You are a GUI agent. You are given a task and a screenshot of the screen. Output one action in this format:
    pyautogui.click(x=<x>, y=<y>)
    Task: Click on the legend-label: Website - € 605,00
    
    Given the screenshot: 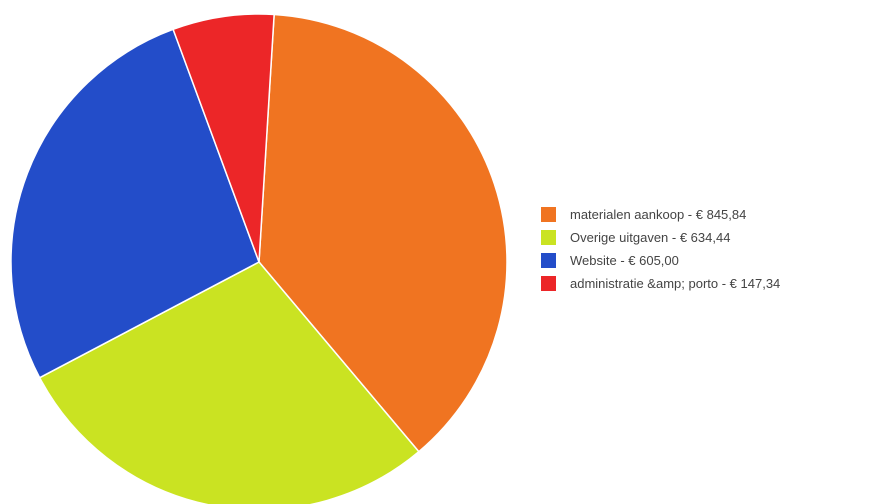 What is the action you would take?
    pyautogui.click(x=624, y=260)
    